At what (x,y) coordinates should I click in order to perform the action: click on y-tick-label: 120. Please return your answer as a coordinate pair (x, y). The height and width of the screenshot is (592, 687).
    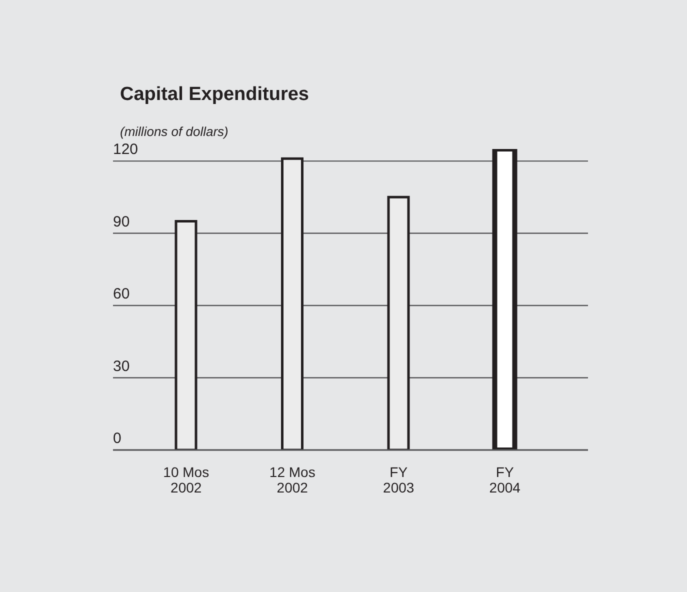
    Looking at the image, I should click on (125, 149).